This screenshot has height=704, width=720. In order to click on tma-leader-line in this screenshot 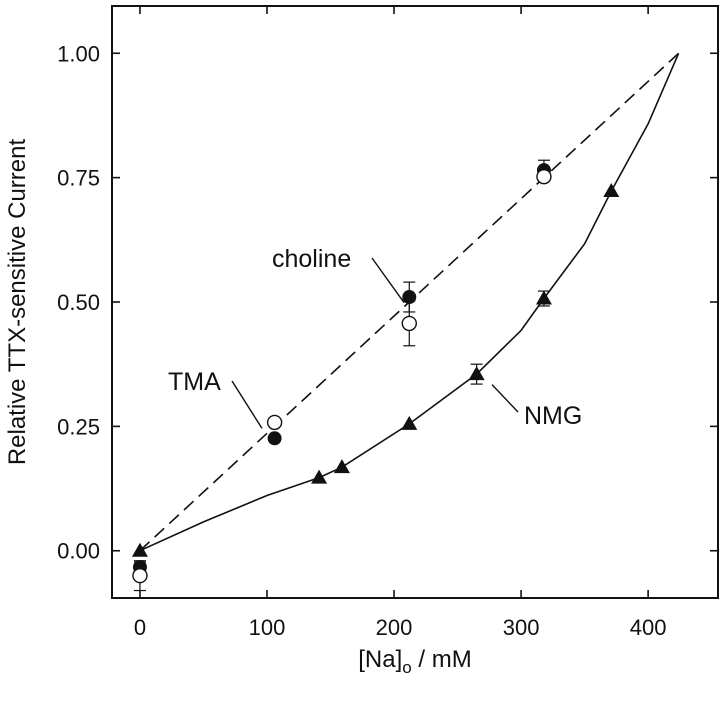, I will do `click(247, 404)`.